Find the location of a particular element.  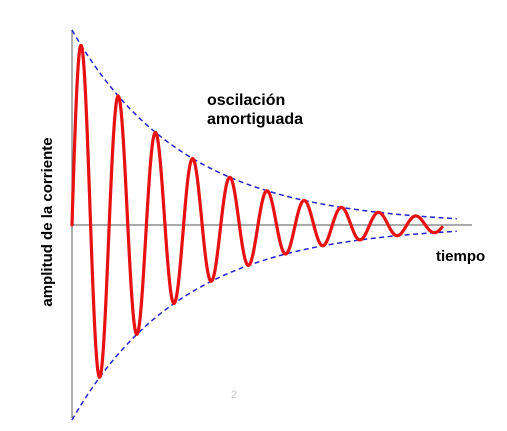

page-number: 2 is located at coordinates (234, 395).